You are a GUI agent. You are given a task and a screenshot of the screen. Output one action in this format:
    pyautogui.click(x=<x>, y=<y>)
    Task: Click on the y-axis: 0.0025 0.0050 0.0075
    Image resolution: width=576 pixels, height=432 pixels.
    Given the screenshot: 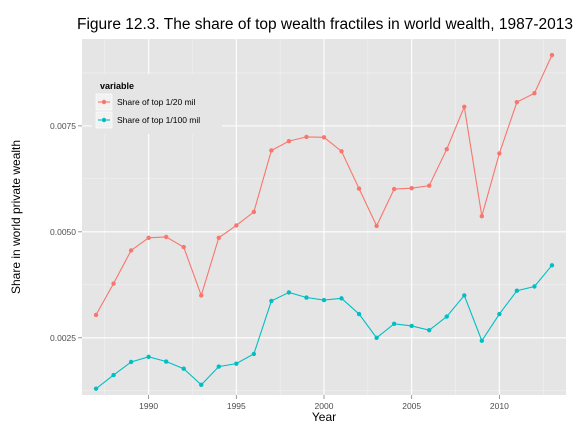 What is the action you would take?
    pyautogui.click(x=66, y=232)
    